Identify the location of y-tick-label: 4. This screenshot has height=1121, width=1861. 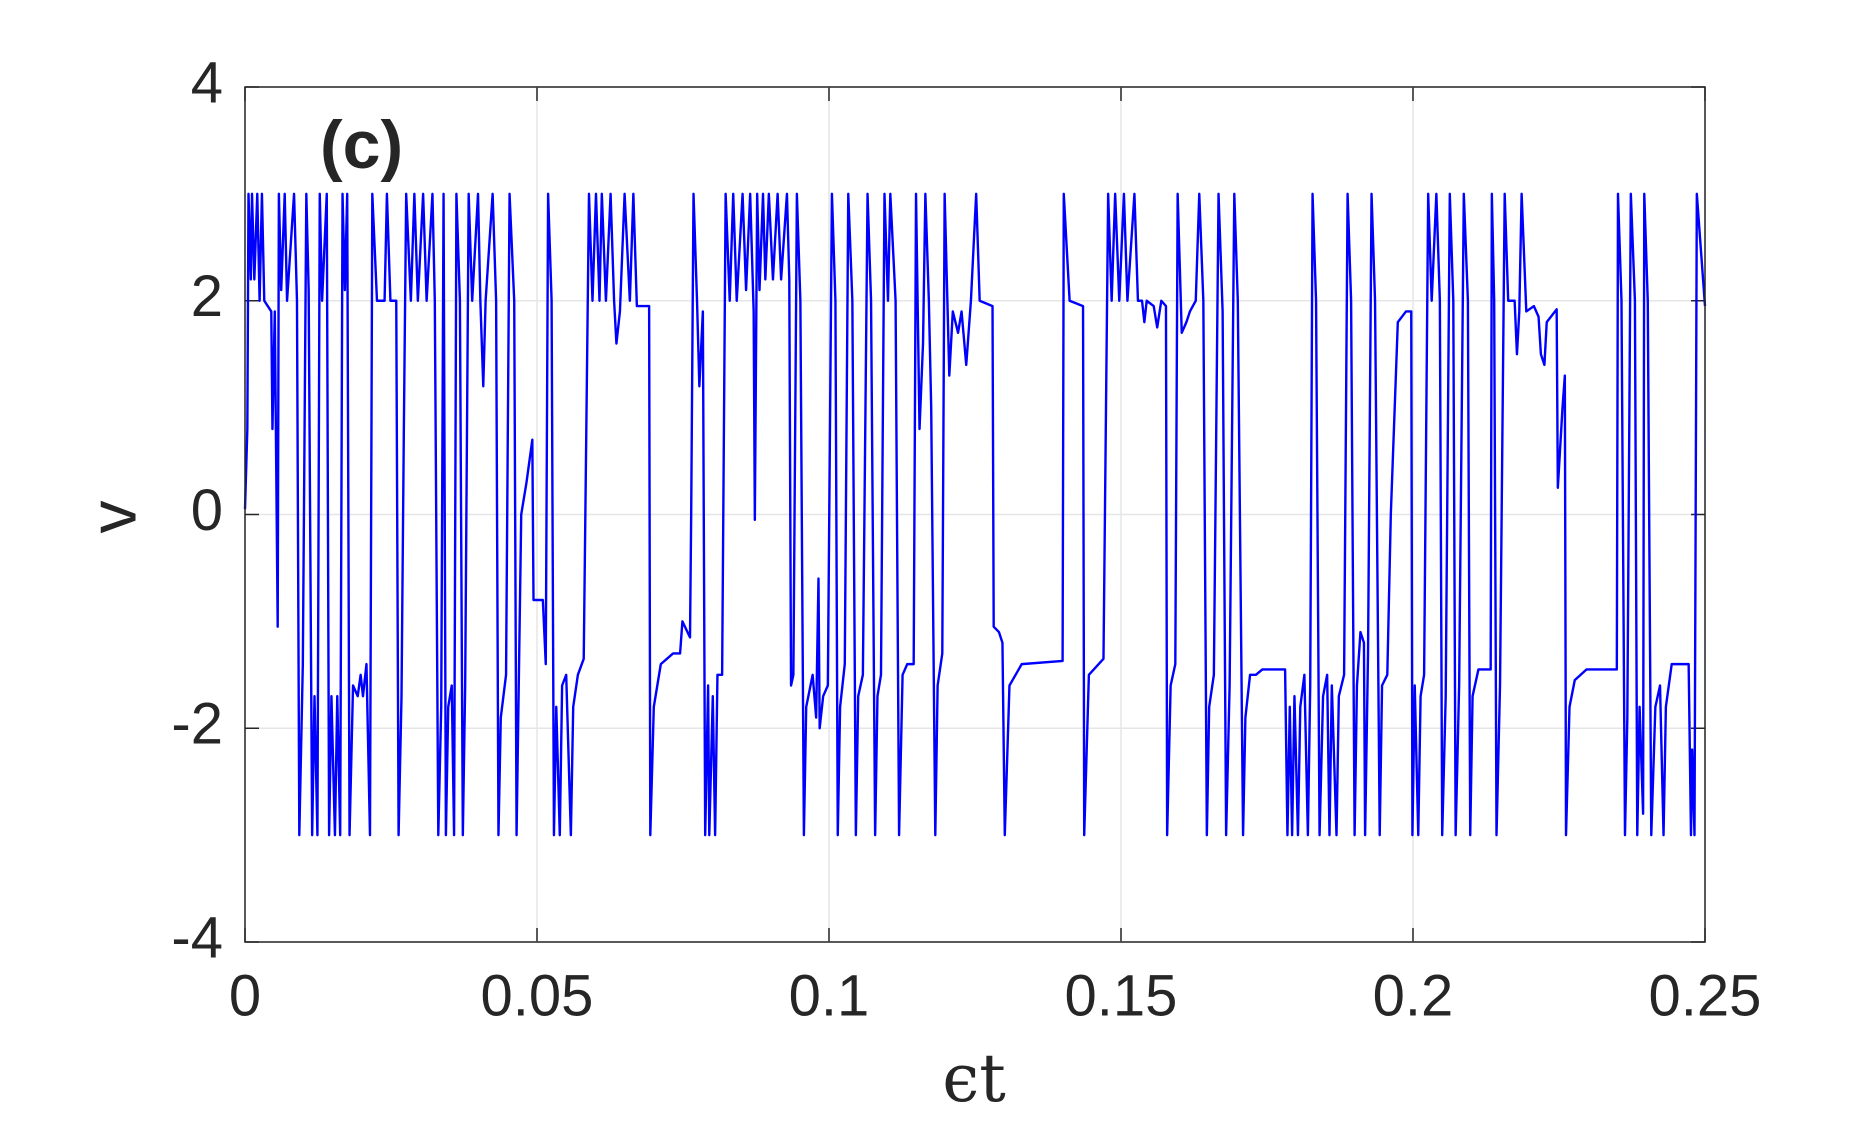
(207, 82).